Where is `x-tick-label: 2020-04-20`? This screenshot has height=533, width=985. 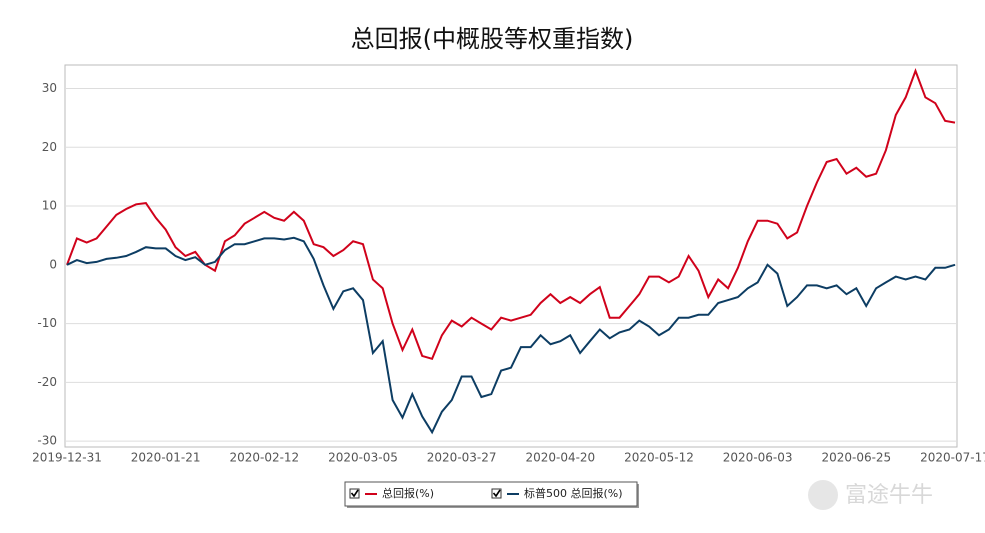
x-tick-label: 2020-04-20 is located at coordinates (560, 458).